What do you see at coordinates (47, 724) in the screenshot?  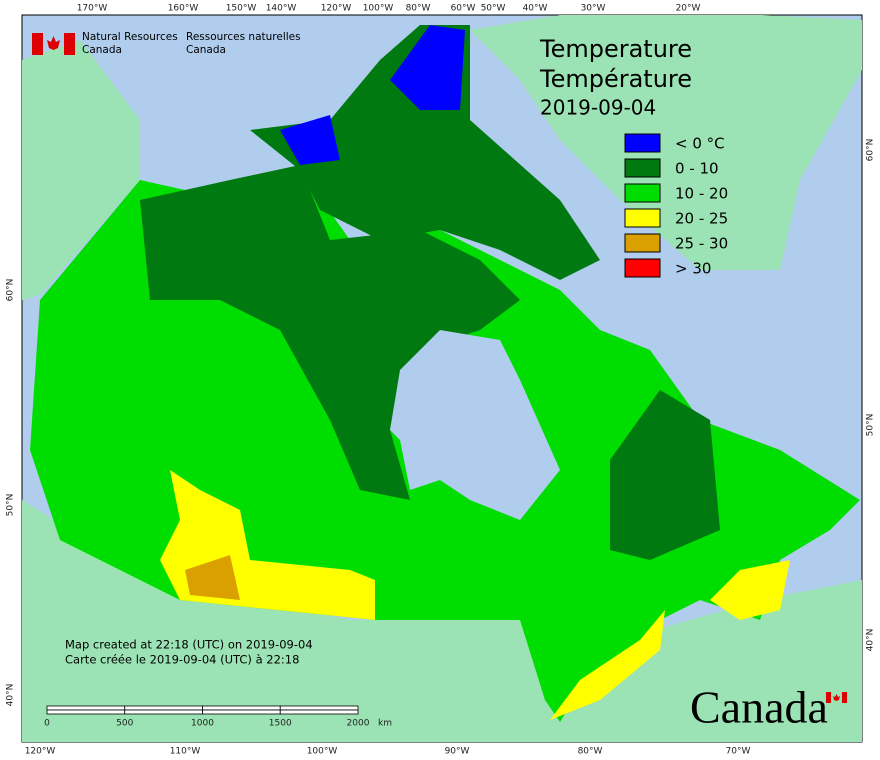 I see `scale-label: 0` at bounding box center [47, 724].